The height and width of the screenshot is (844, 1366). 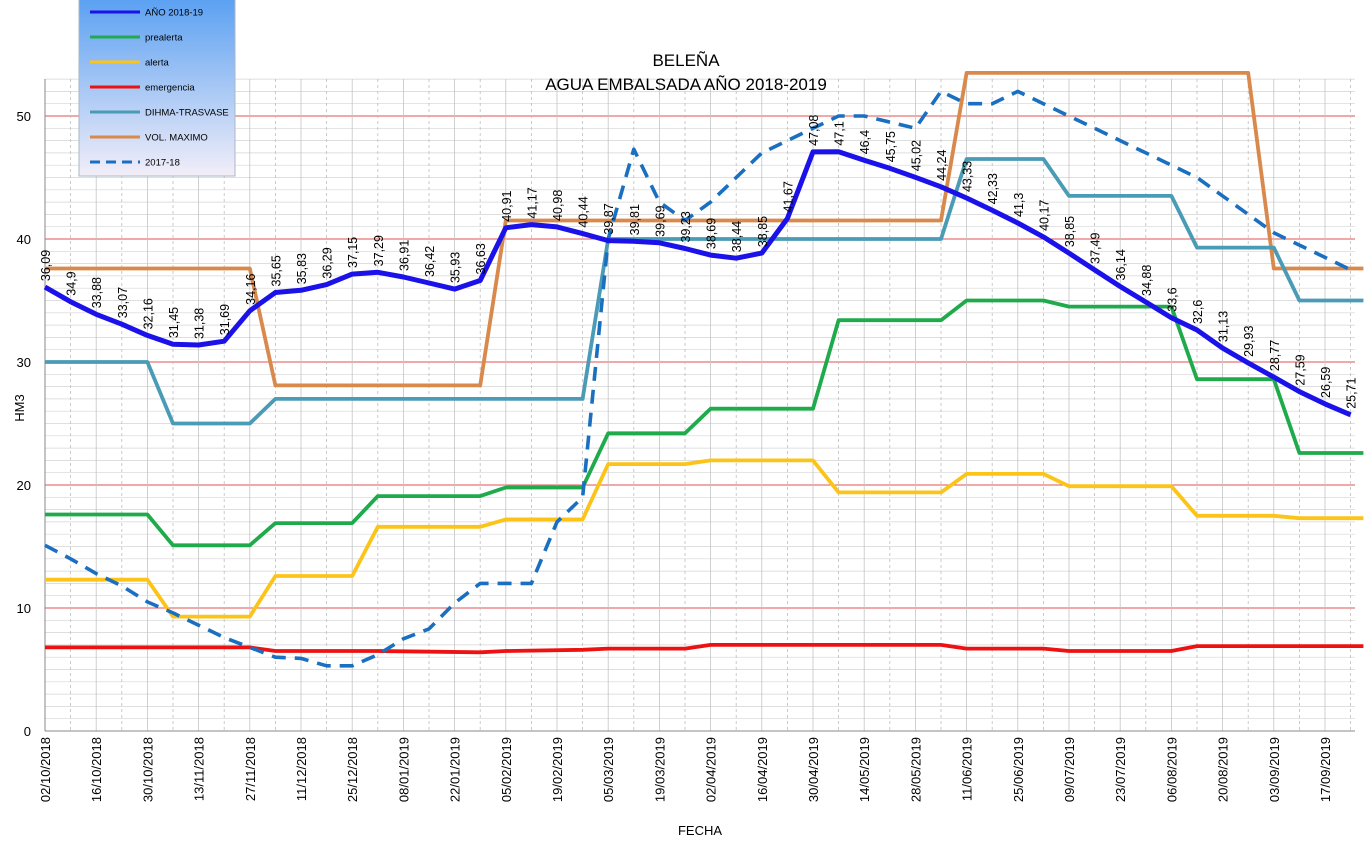 What do you see at coordinates (1121, 264) in the screenshot?
I see `data-label: 36,14` at bounding box center [1121, 264].